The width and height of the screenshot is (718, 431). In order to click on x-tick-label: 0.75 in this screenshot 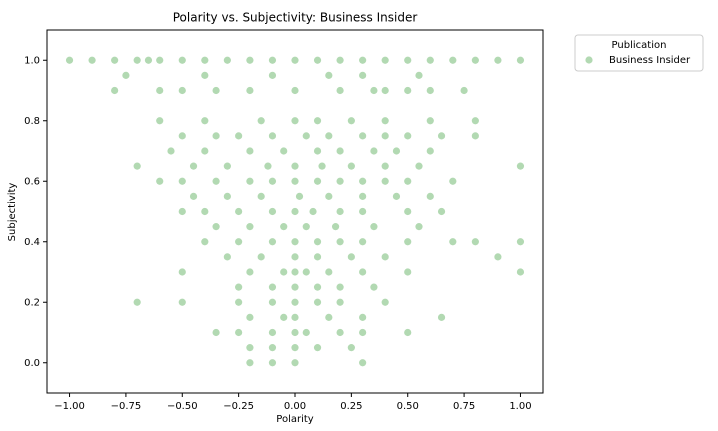, I will do `click(464, 406)`.